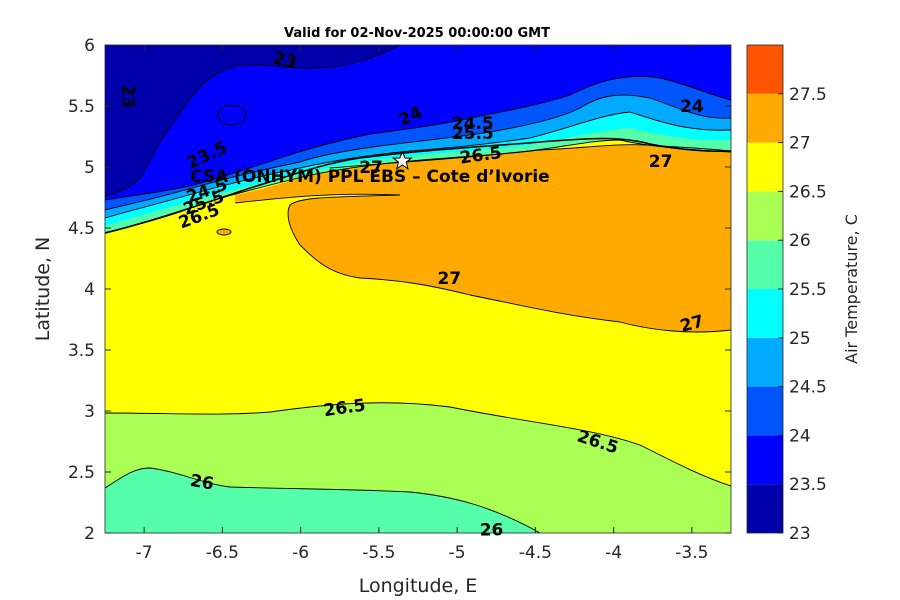  I want to click on site-label: CSA (ONHYM) PPL EBS – Cote d’Ivorie, so click(370, 177).